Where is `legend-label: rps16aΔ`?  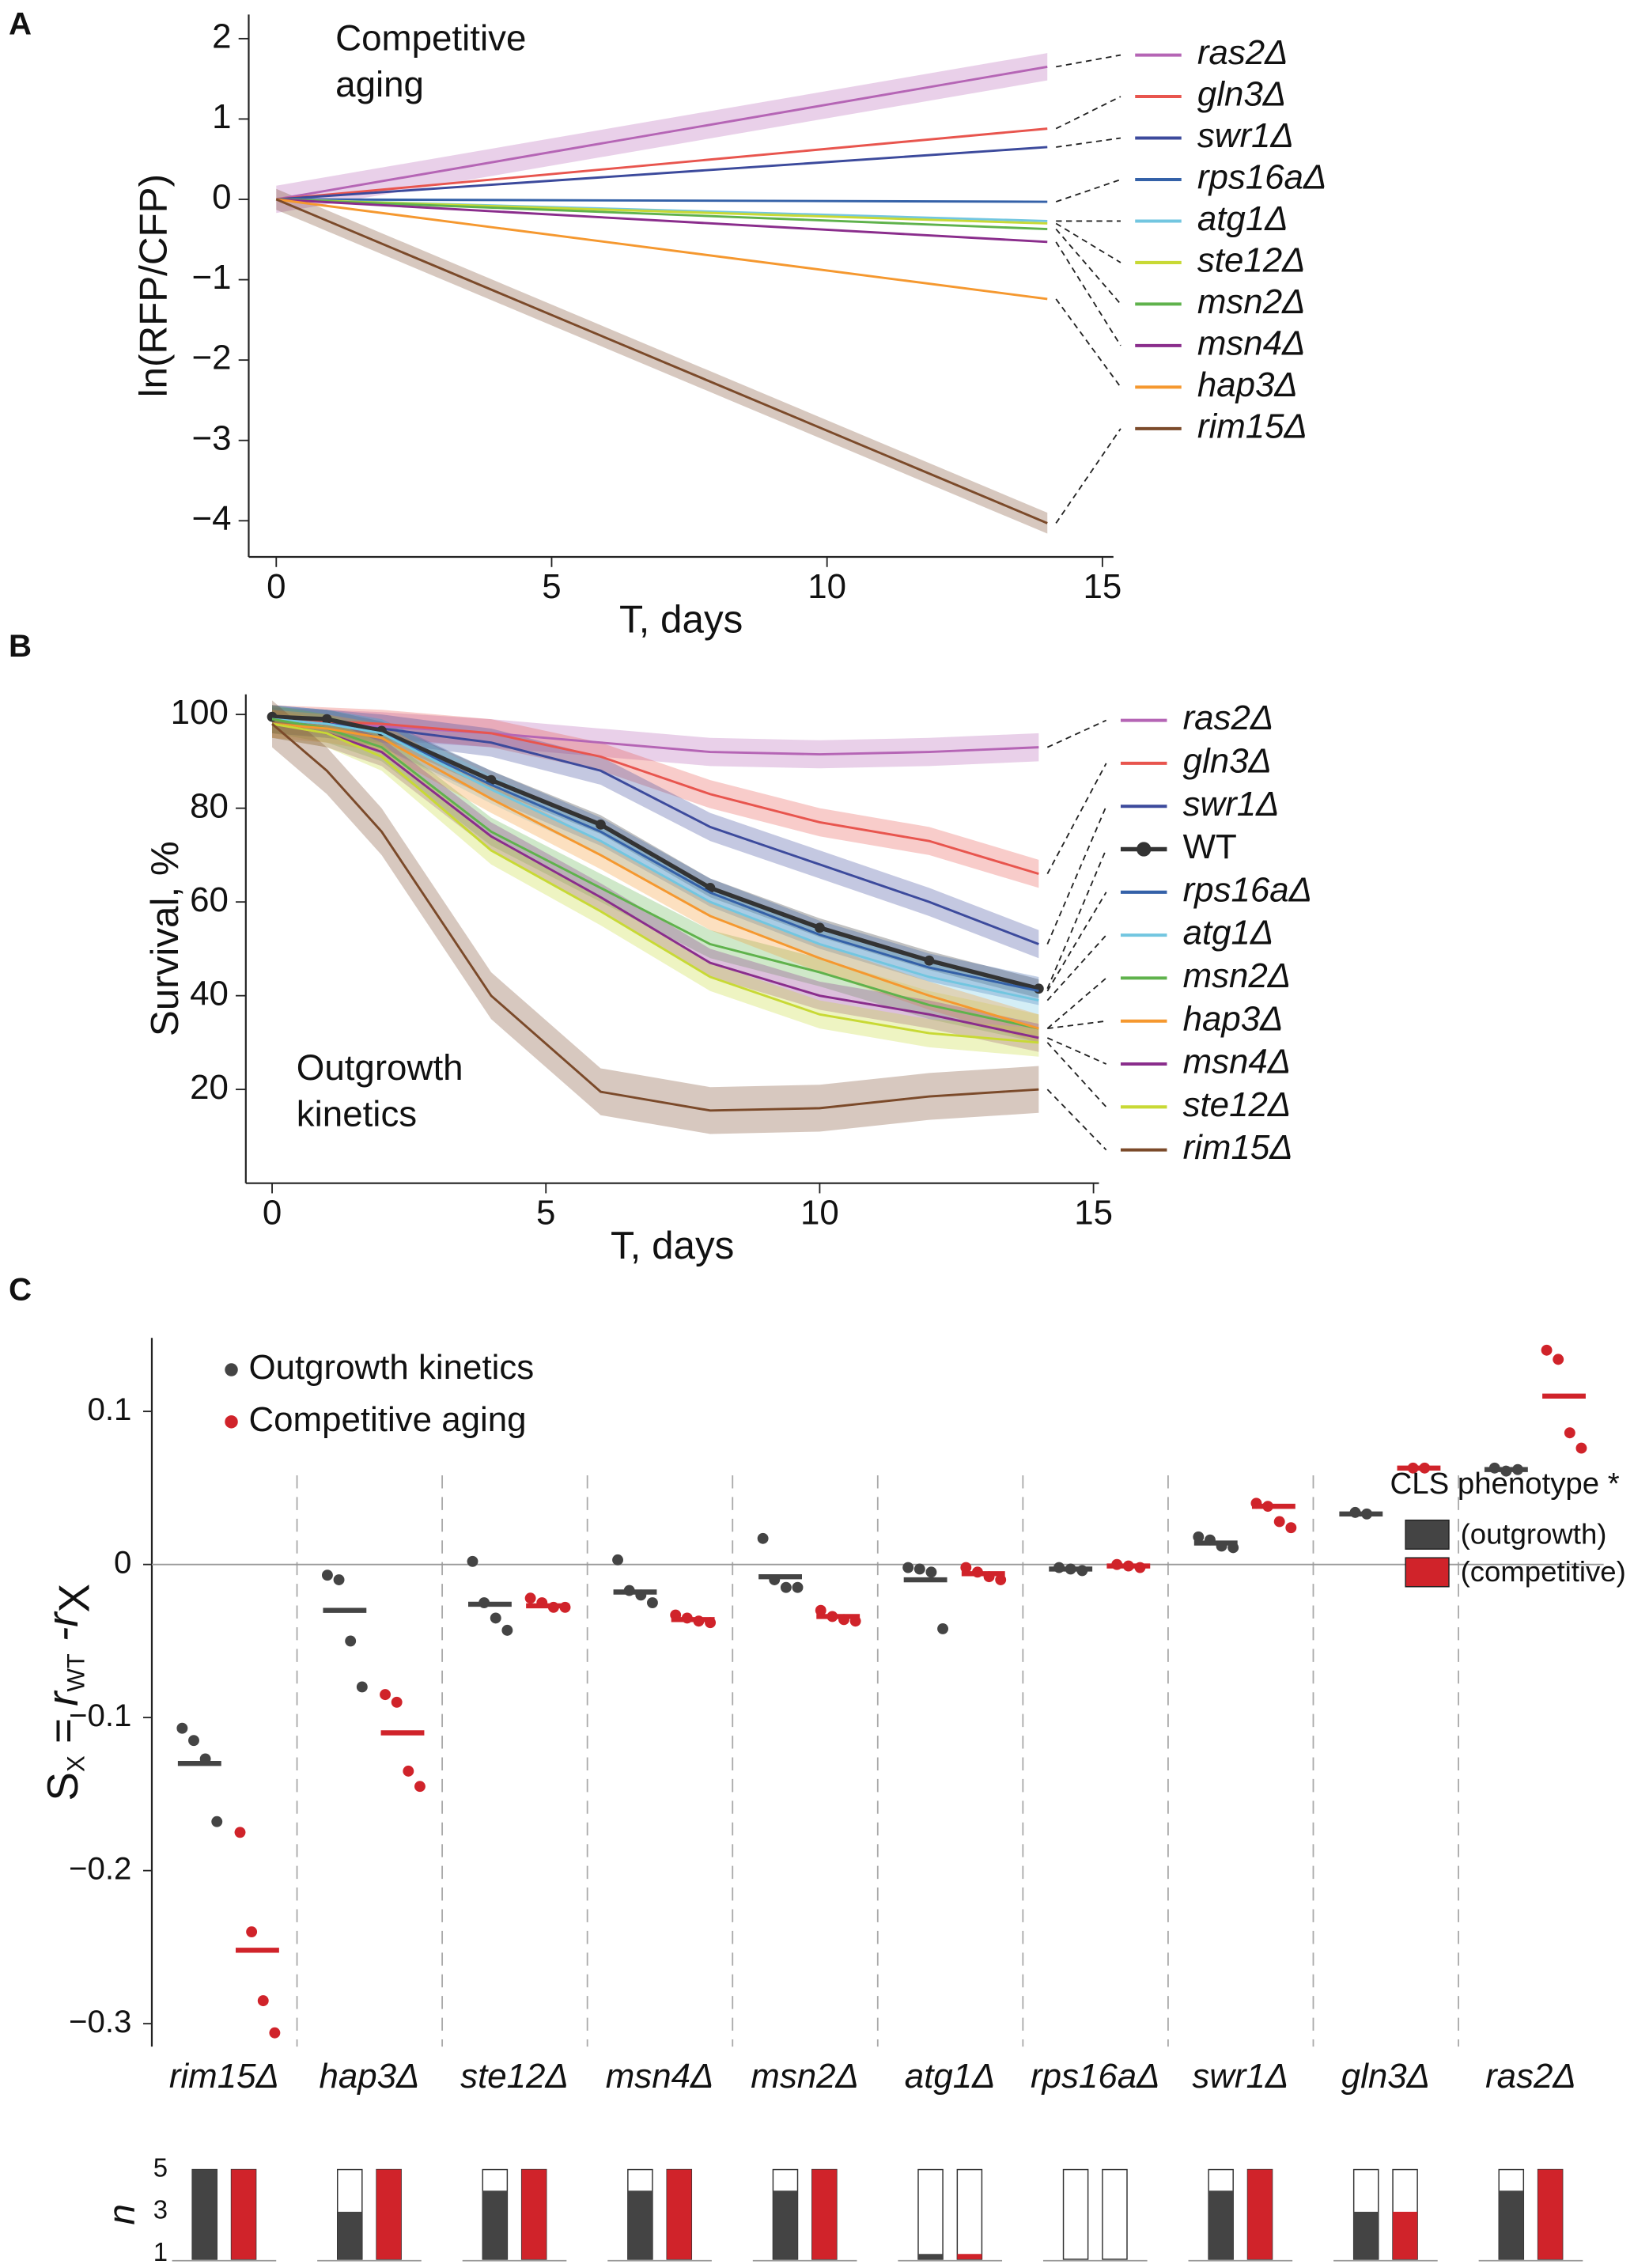
legend-label: rps16aΔ is located at coordinates (1262, 178).